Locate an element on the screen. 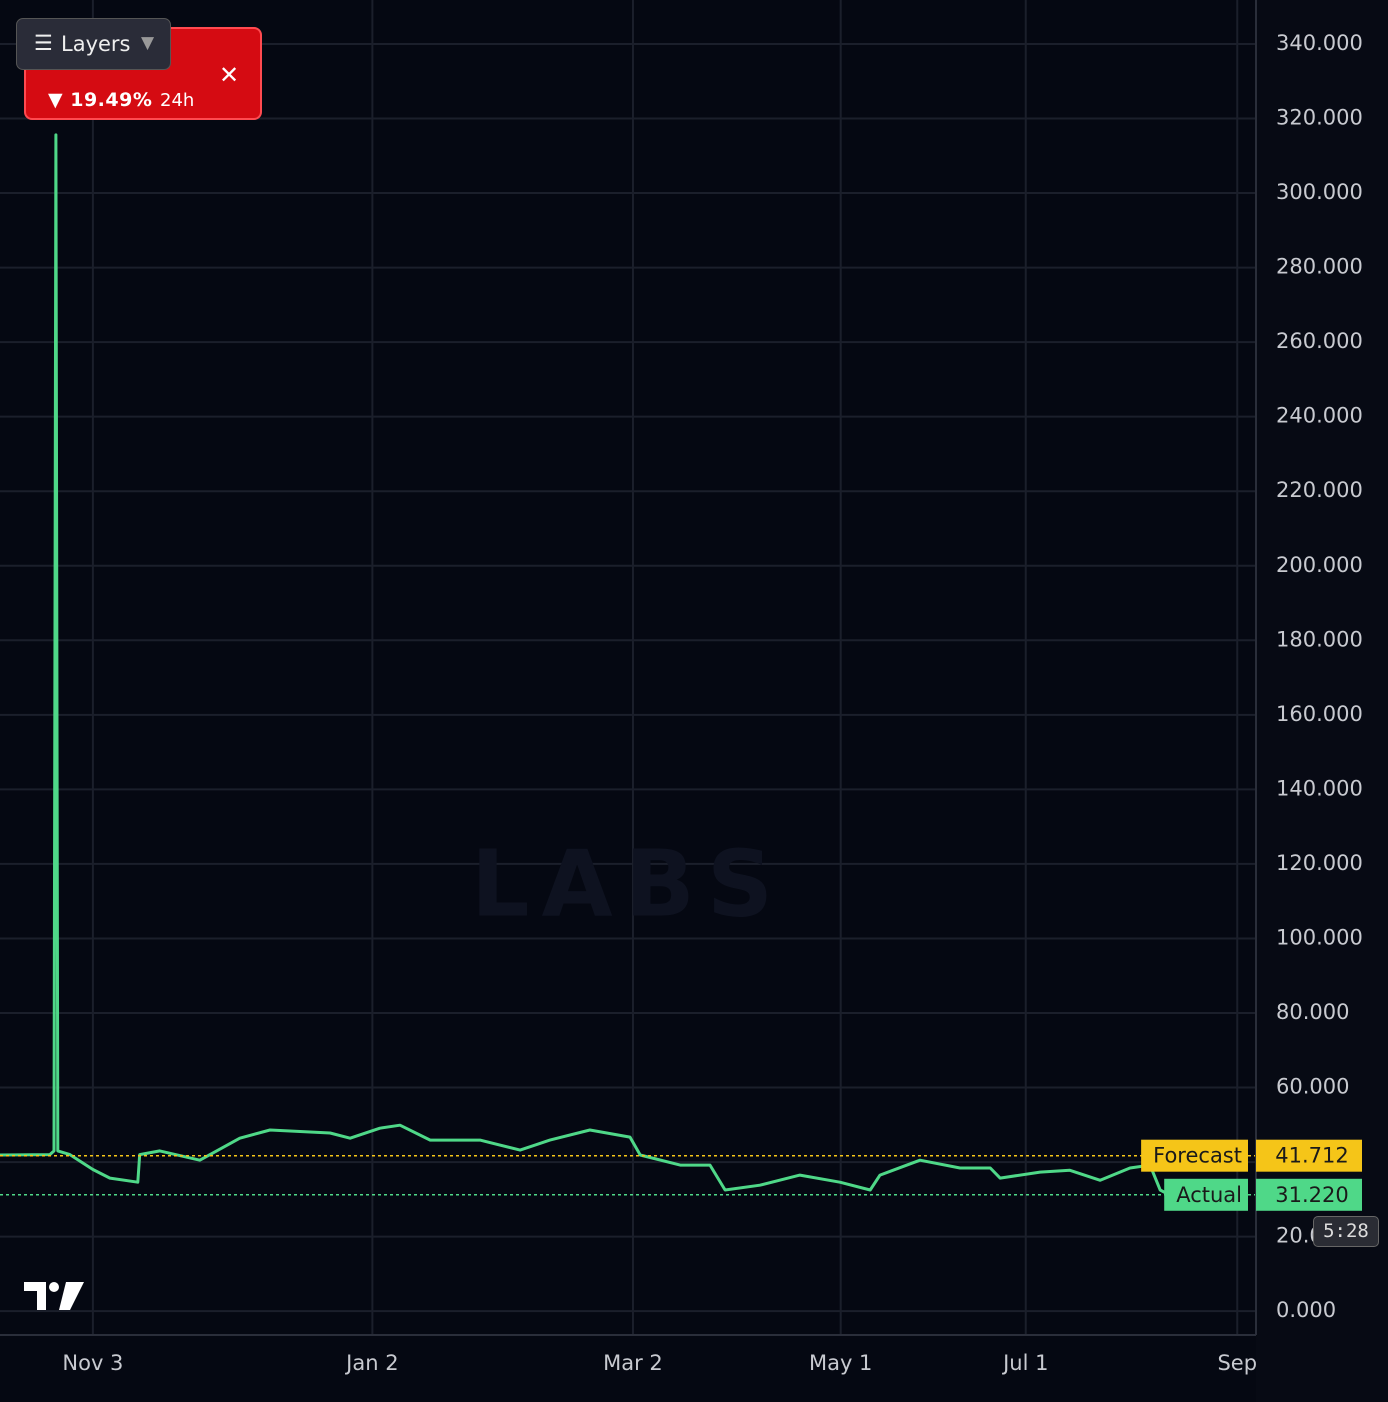  reference-value: 31.220 is located at coordinates (1311, 1195).